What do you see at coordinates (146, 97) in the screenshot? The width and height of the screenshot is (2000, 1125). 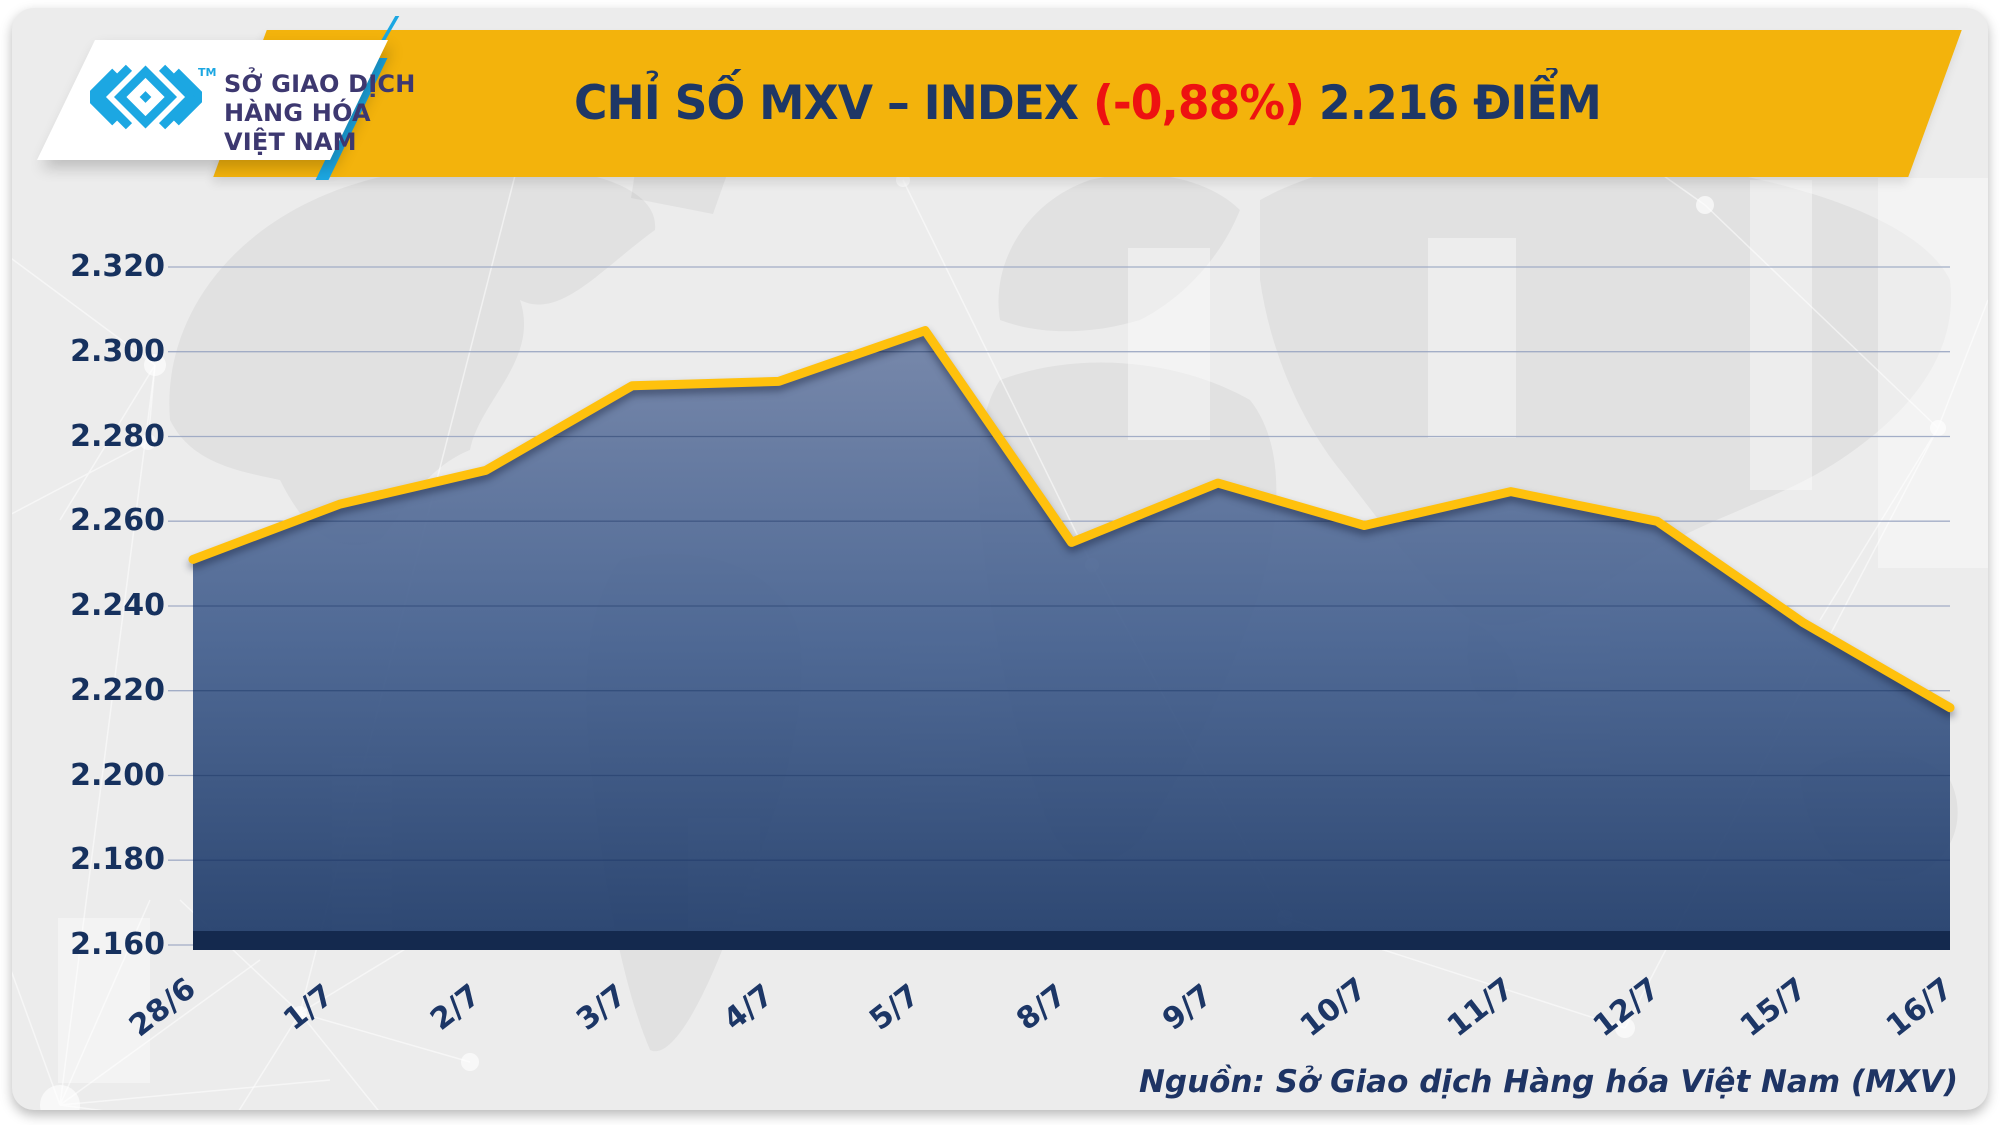 I see `mxv-logo-icon` at bounding box center [146, 97].